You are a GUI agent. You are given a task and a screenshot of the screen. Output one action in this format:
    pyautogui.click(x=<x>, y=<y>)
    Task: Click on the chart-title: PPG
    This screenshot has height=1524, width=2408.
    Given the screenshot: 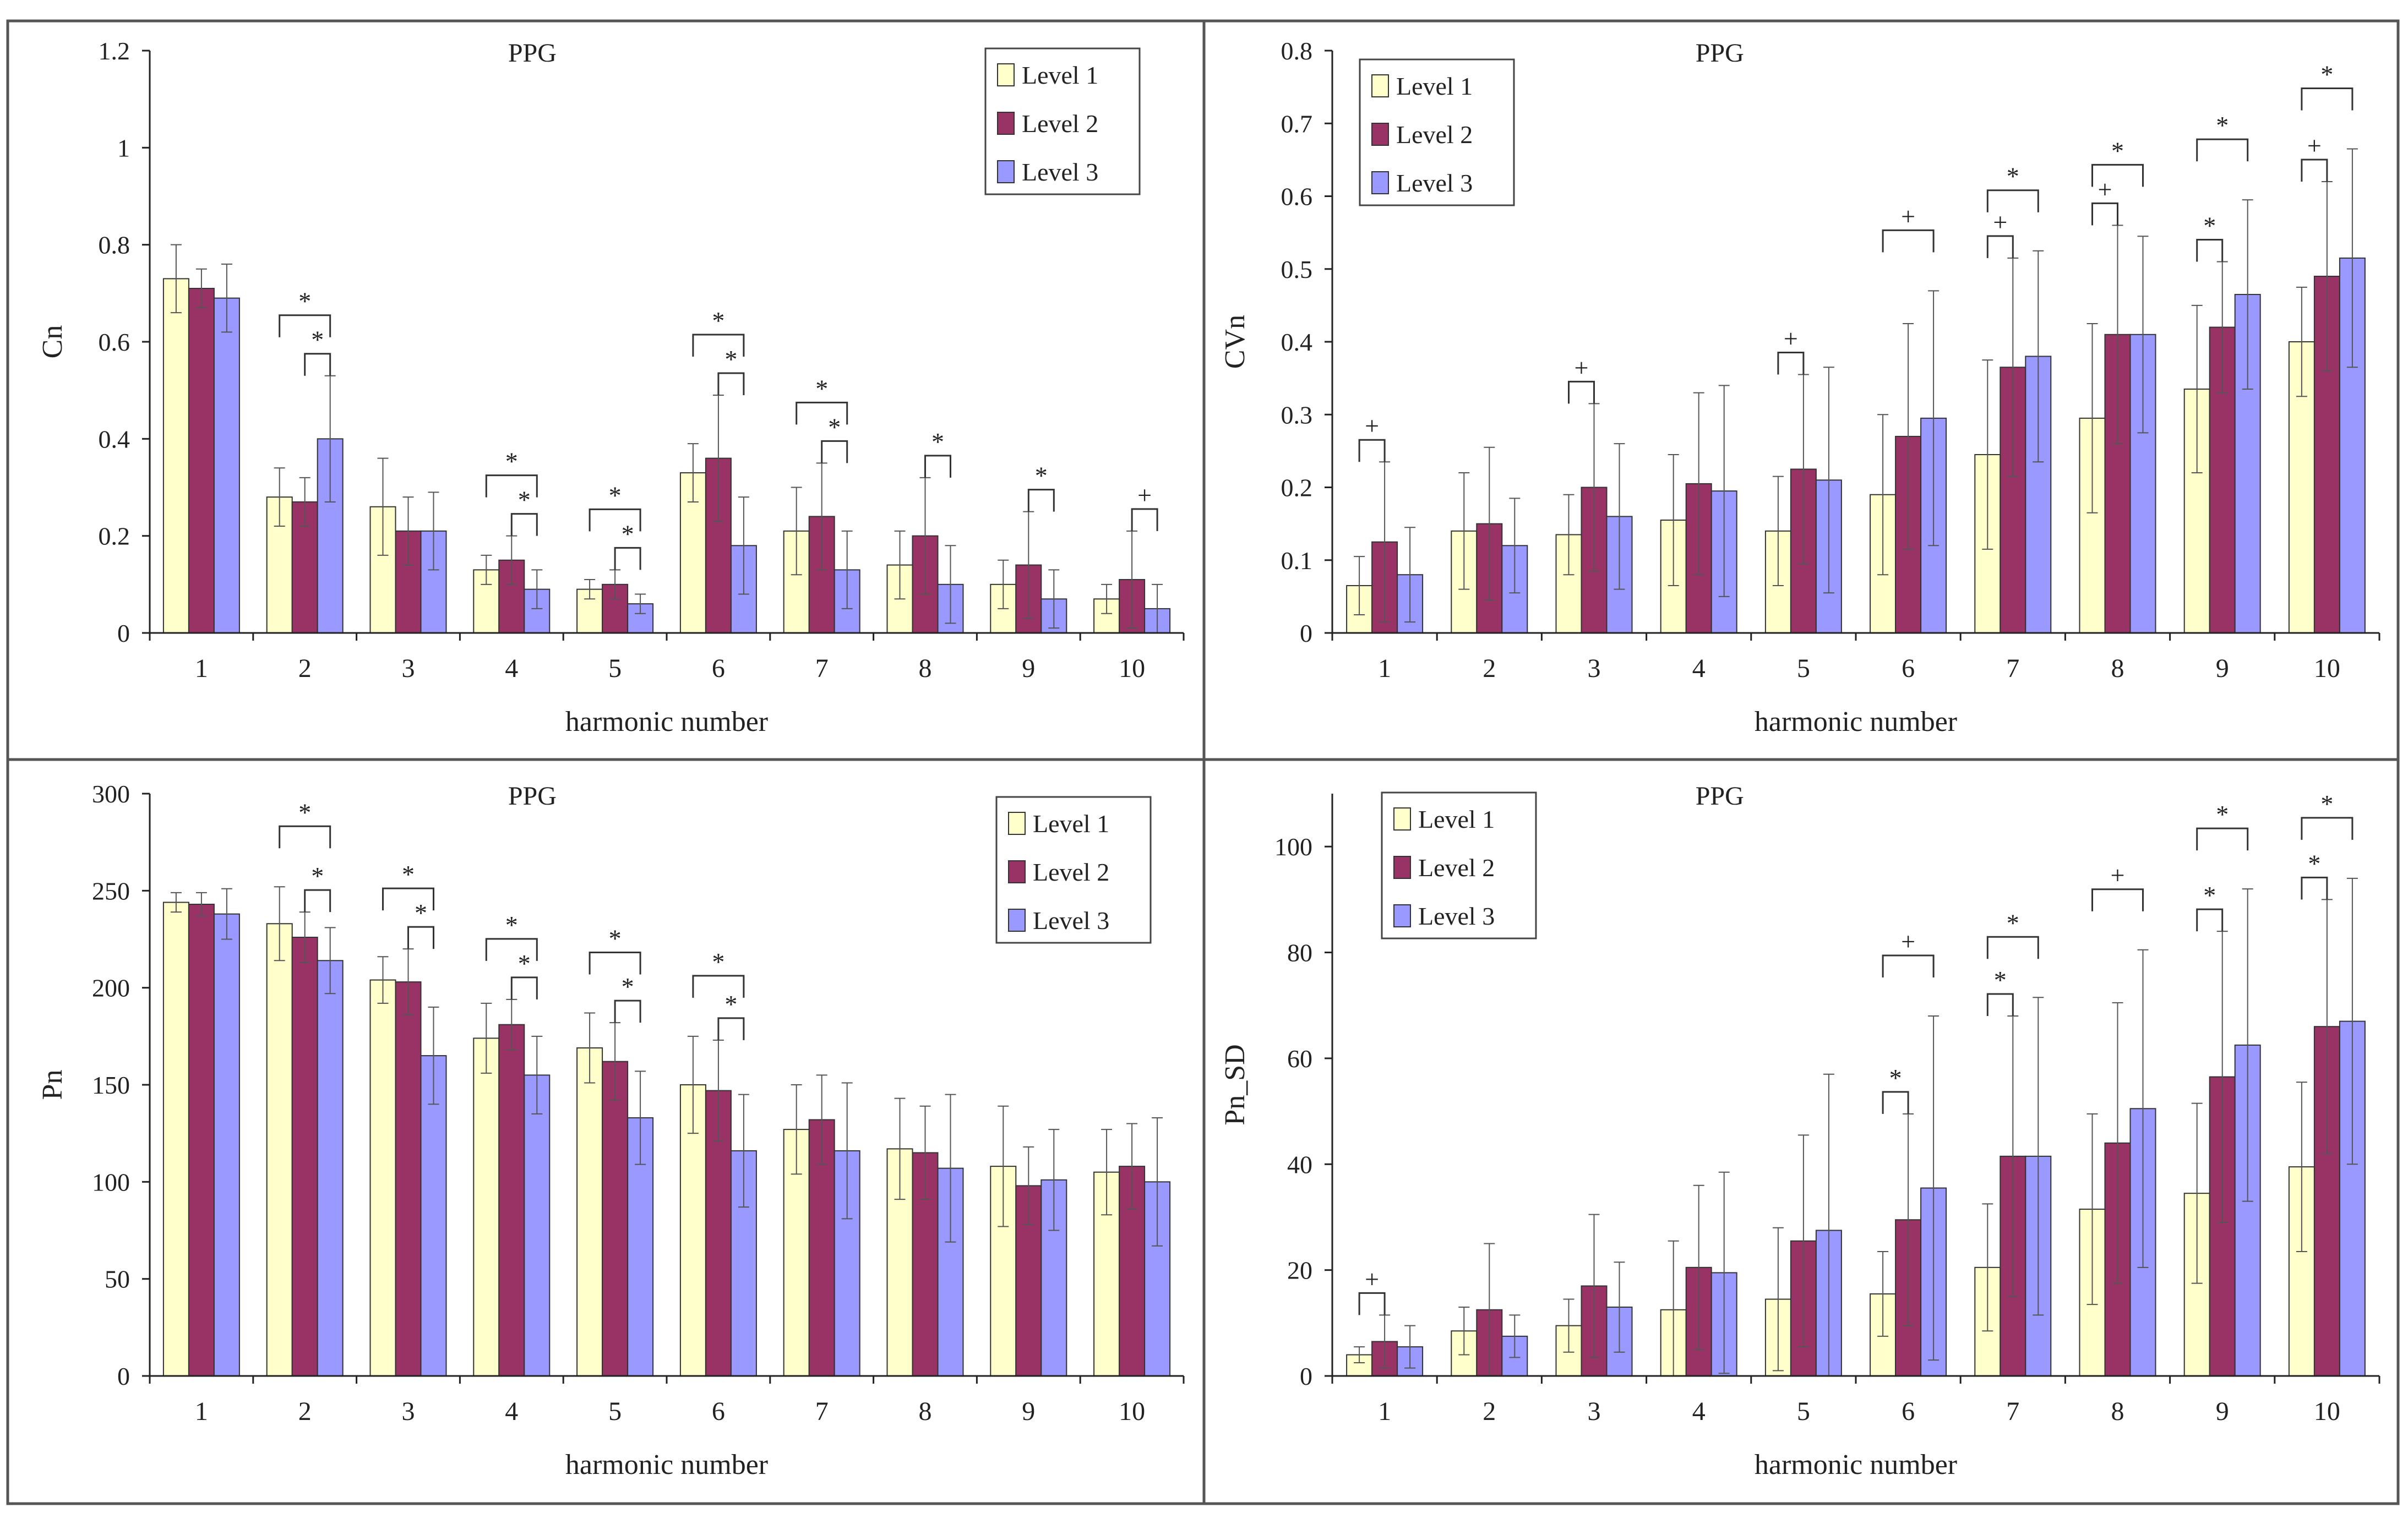 What is the action you would take?
    pyautogui.click(x=532, y=54)
    